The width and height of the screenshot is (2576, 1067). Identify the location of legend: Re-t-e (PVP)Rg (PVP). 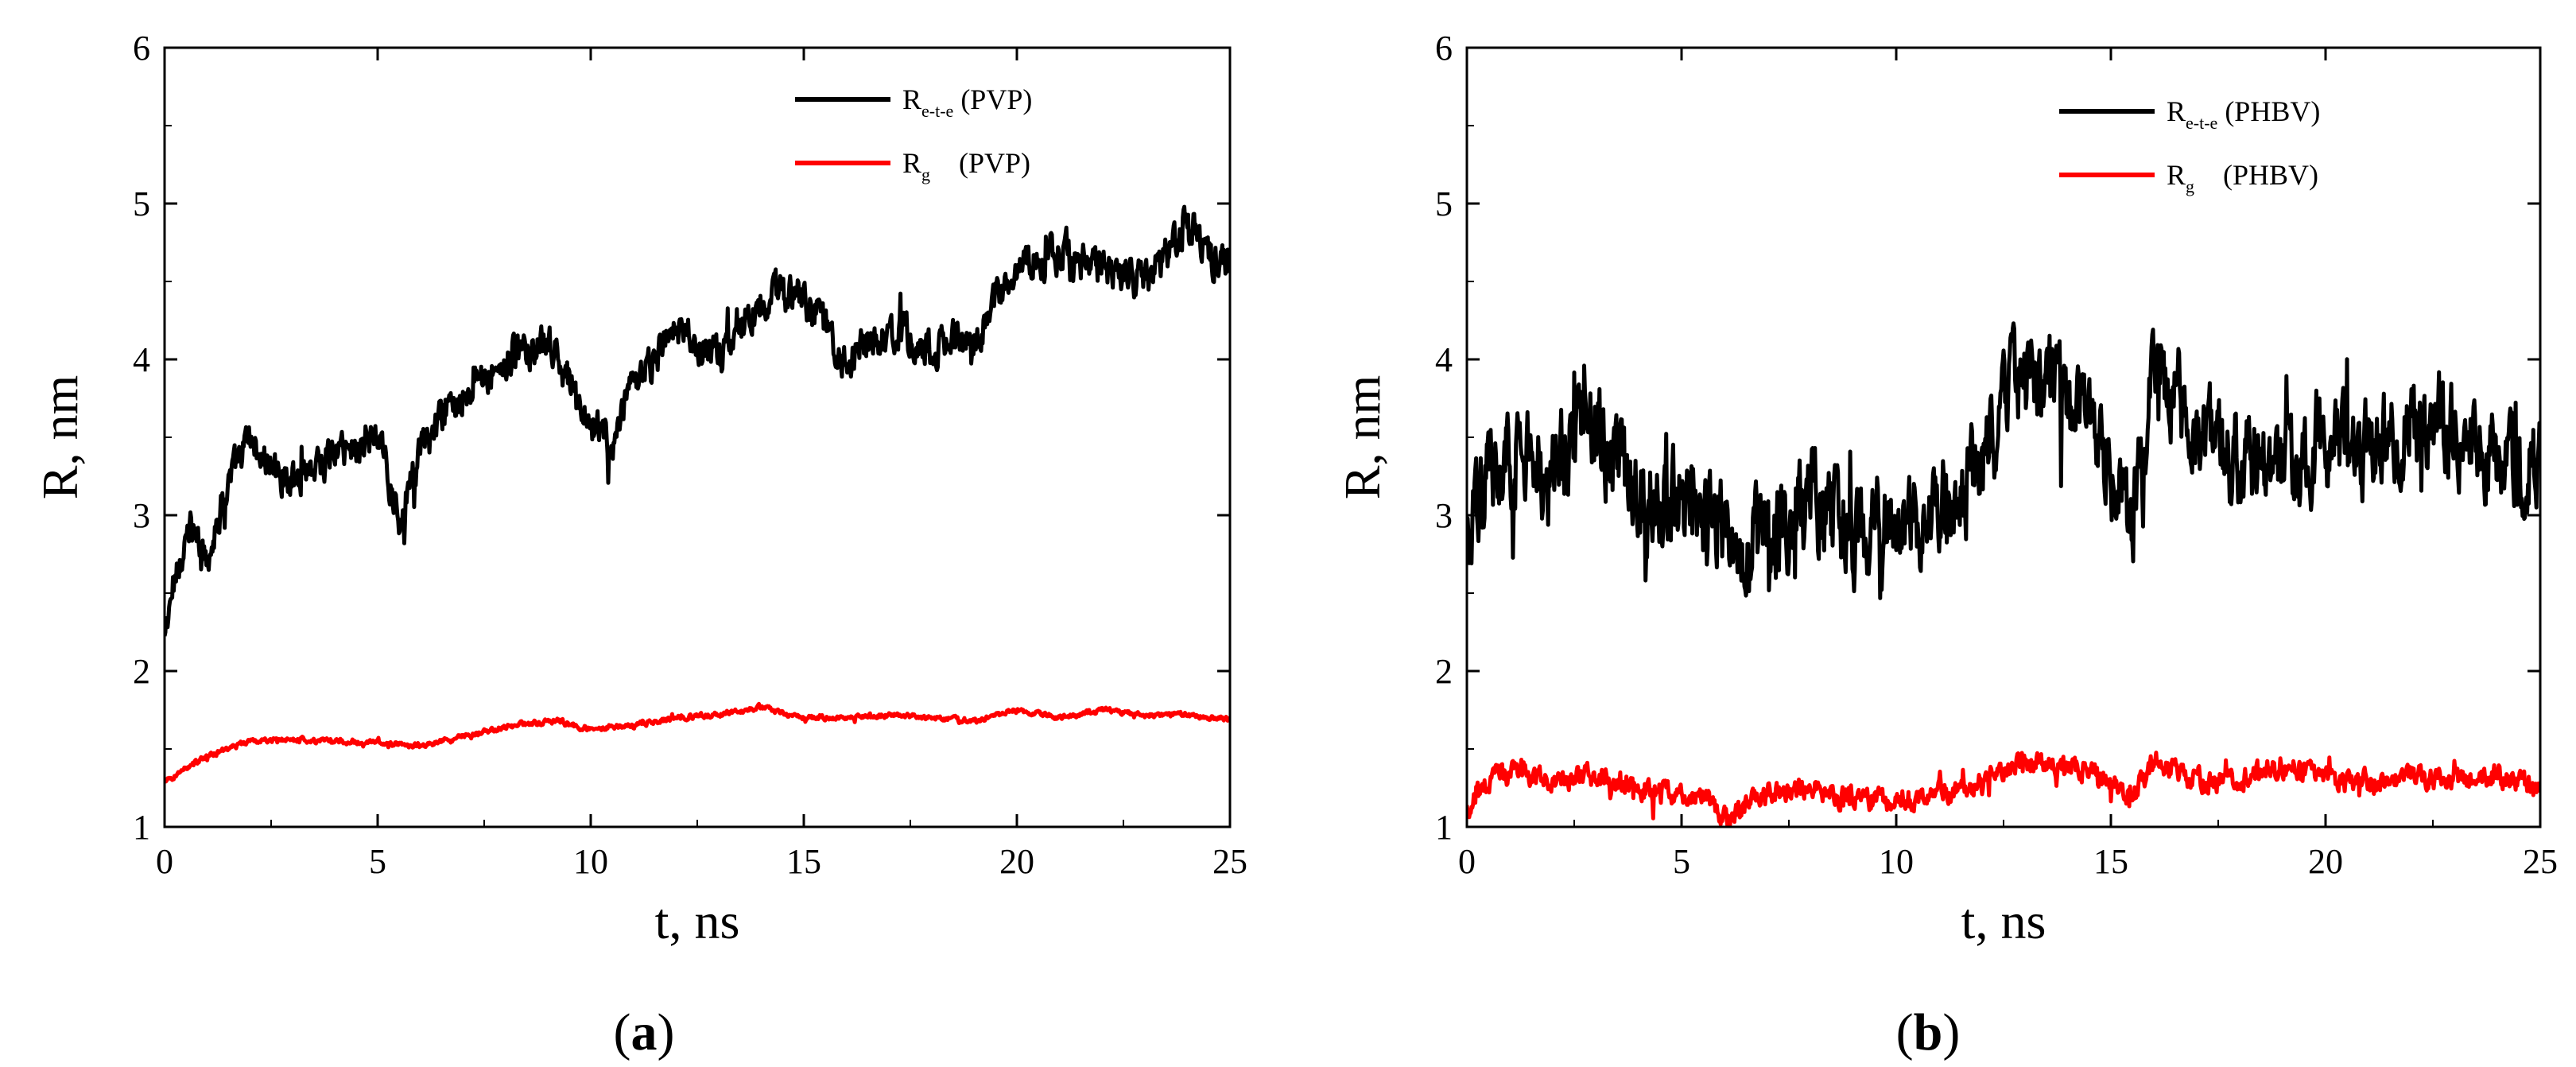
(914, 133).